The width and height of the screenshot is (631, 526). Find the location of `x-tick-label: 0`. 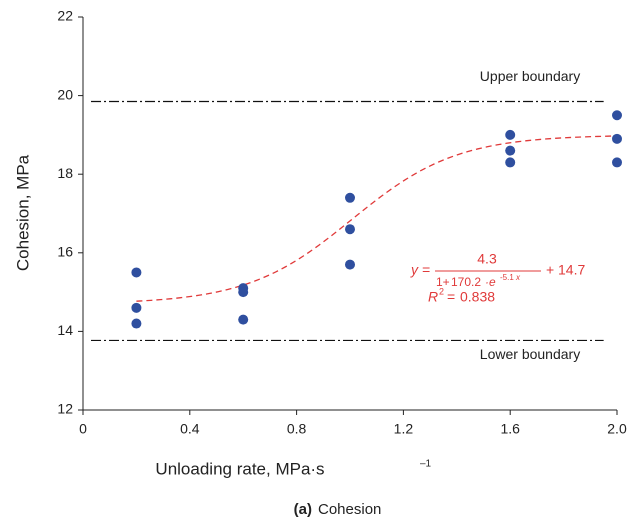

x-tick-label: 0 is located at coordinates (83, 429).